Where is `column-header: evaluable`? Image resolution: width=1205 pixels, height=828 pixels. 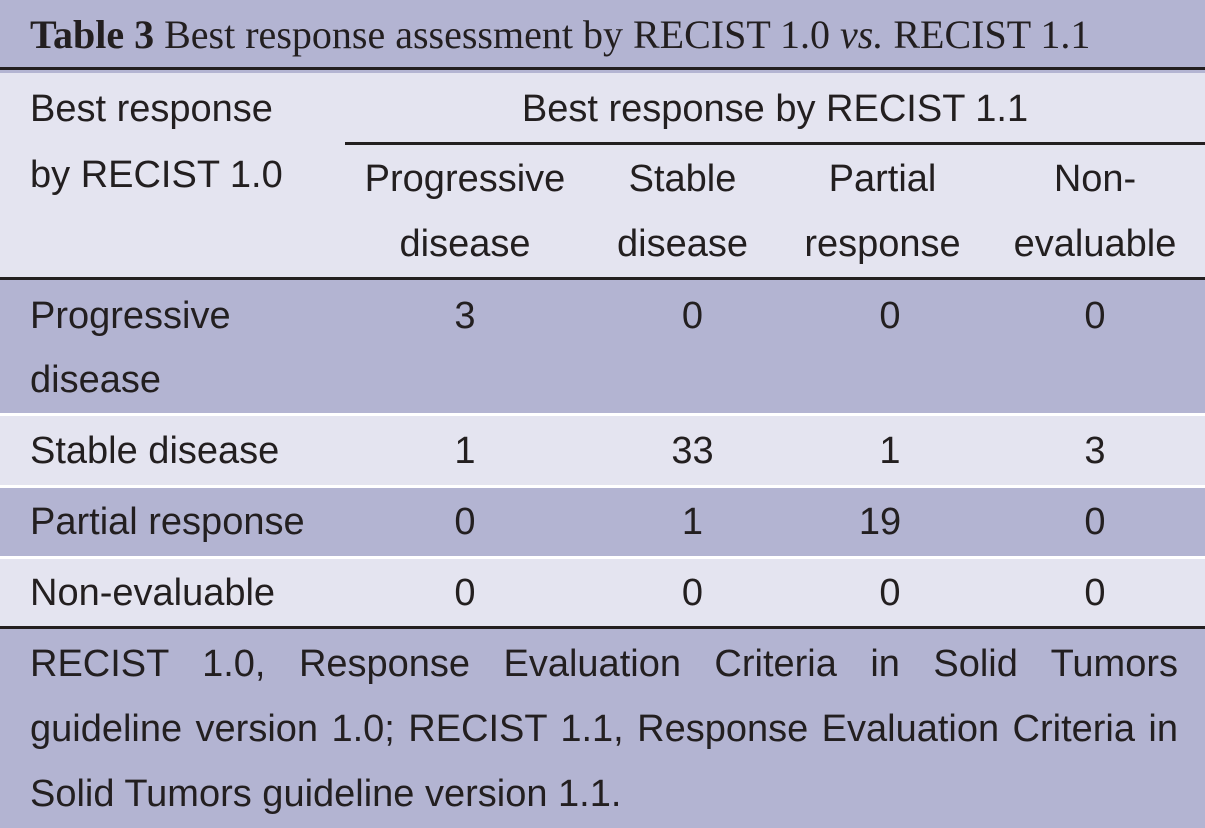
column-header: evaluable is located at coordinates (1095, 244).